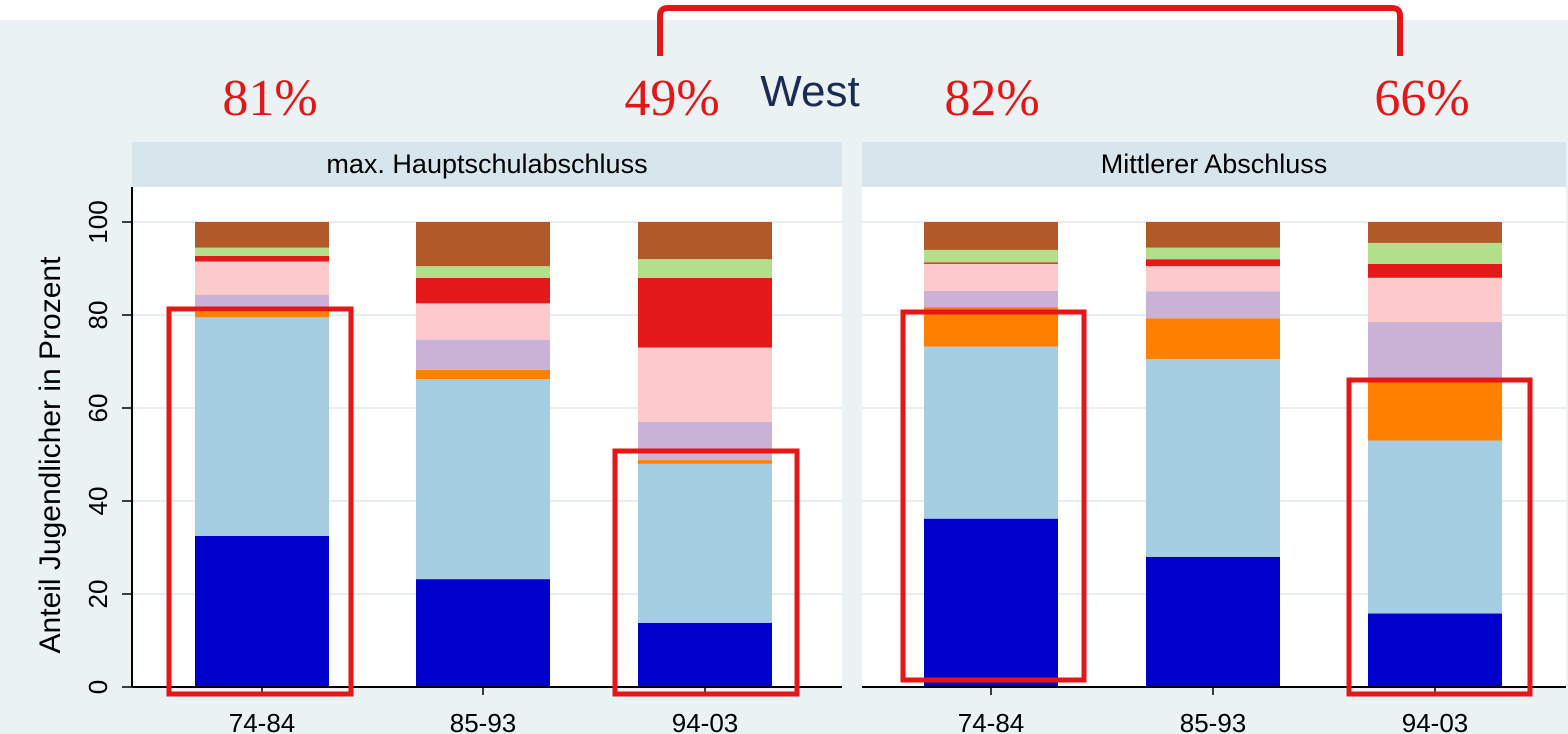  I want to click on y-tick-label: 80, so click(98, 315).